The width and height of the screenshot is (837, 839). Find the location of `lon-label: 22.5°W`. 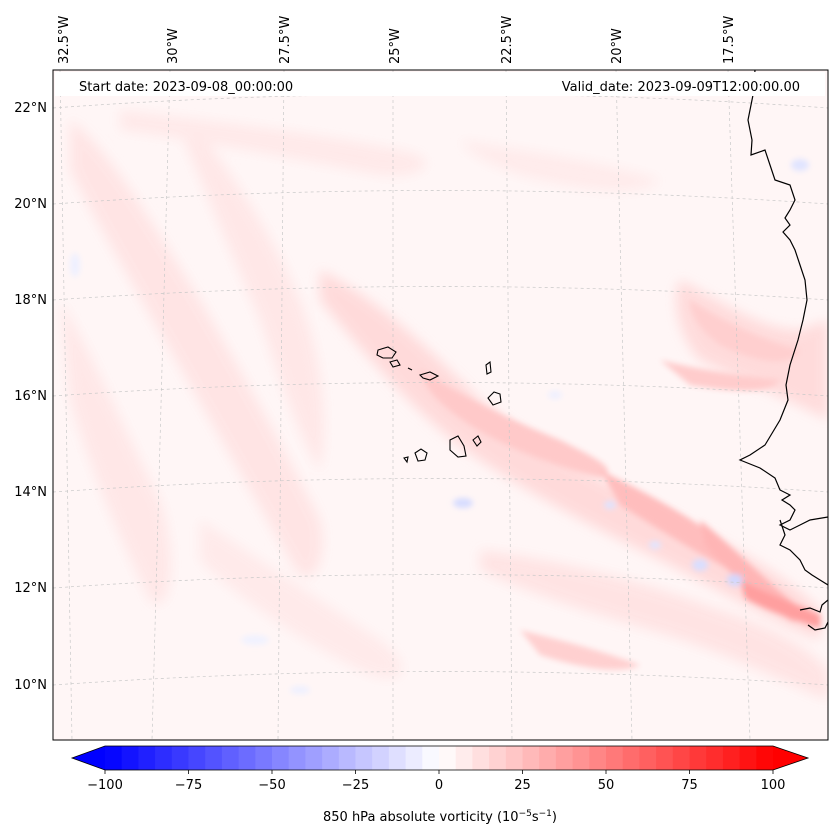

lon-label: 22.5°W is located at coordinates (507, 40).